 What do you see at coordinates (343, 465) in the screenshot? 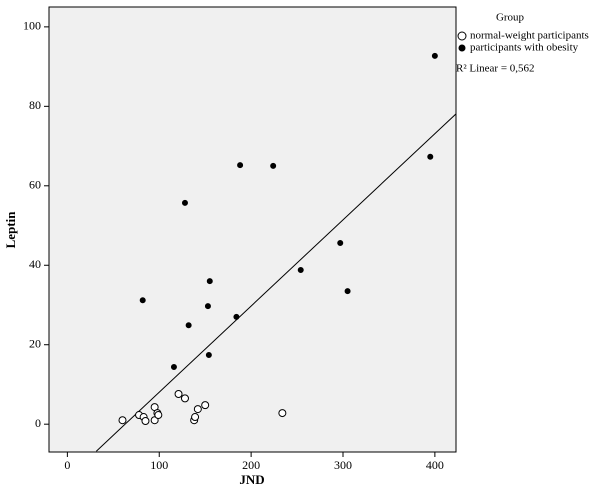
I see `x-tick-label: 300` at bounding box center [343, 465].